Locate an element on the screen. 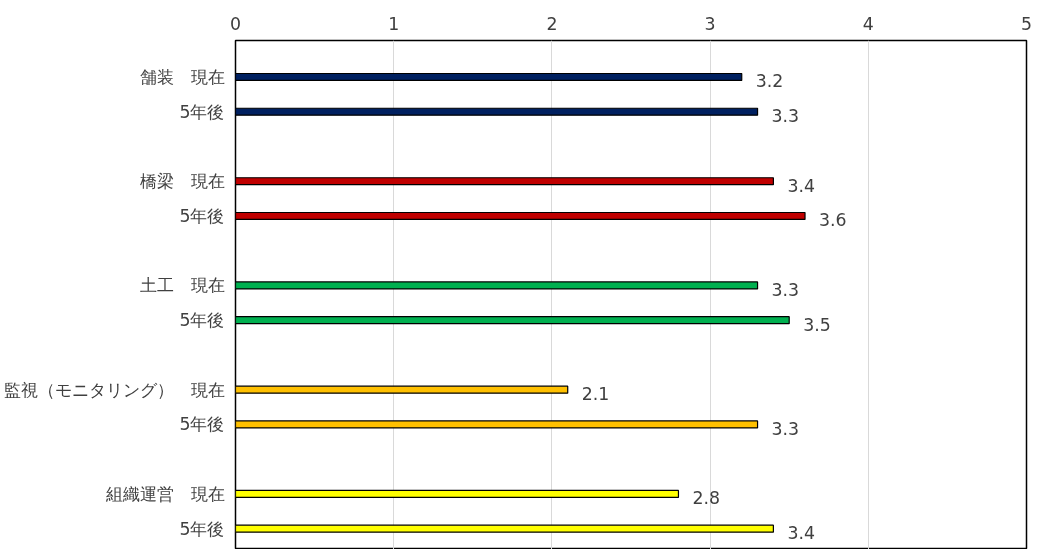 The width and height of the screenshot is (1051, 549). data-label: 2.1 is located at coordinates (595, 394).